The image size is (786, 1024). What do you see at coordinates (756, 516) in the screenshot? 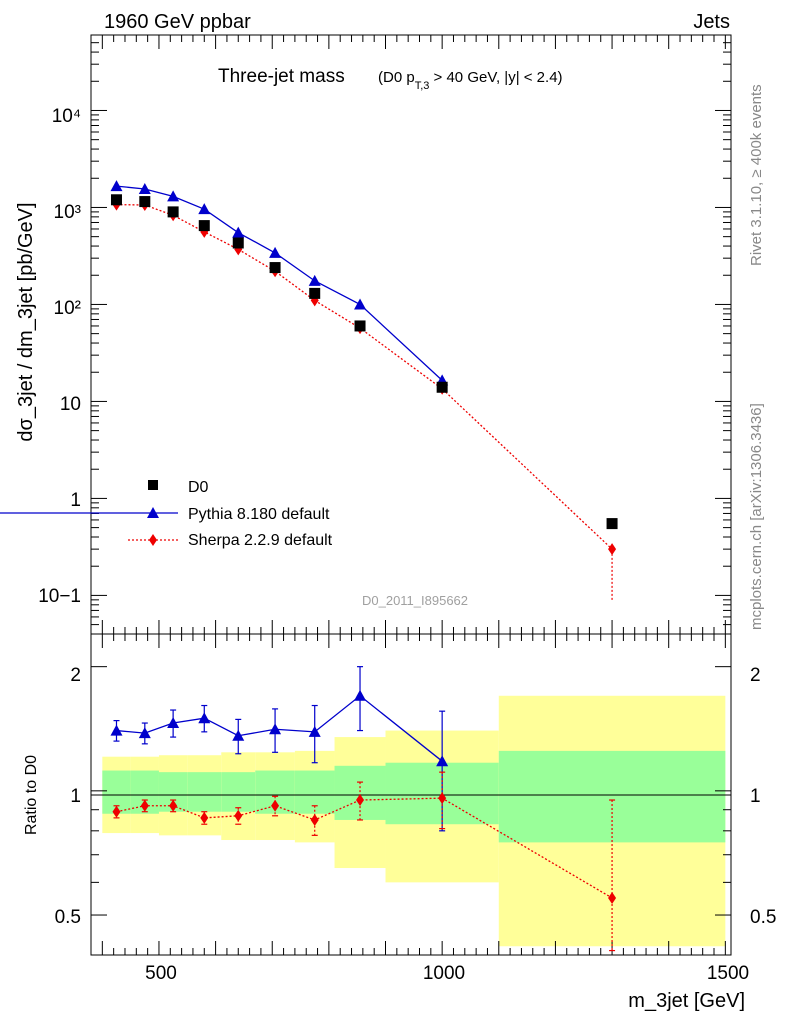
I see `mcplots-label: mcplots.cern.ch [arXiv:1306.3436]` at bounding box center [756, 516].